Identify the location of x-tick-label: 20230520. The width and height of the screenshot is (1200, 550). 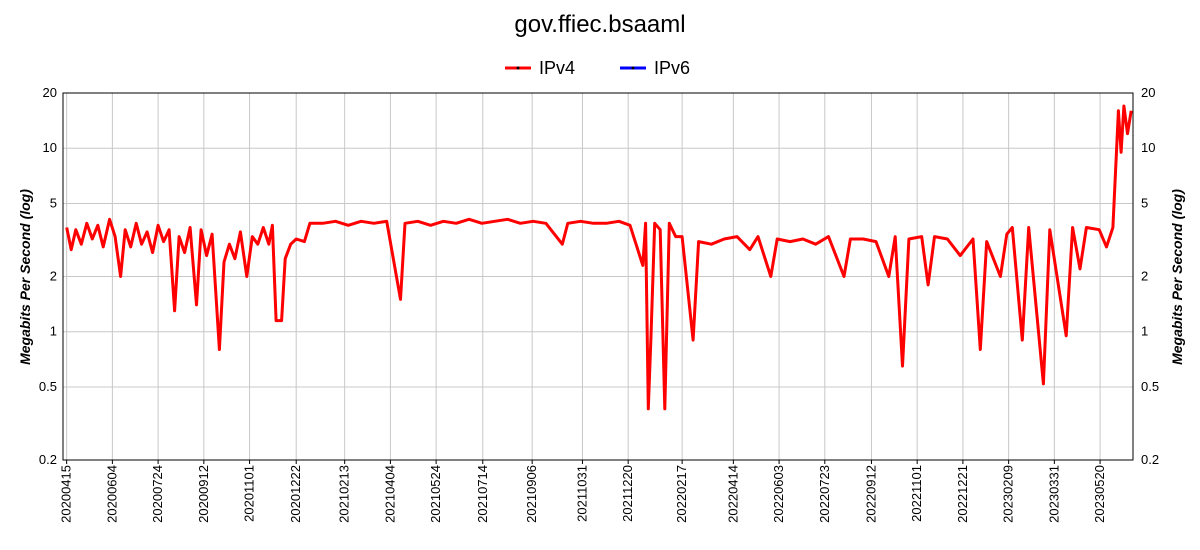
(1099, 494).